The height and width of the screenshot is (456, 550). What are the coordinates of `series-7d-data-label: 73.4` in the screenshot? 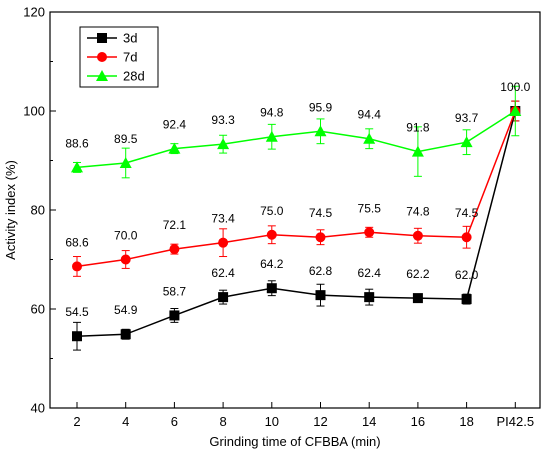 It's located at (223, 219).